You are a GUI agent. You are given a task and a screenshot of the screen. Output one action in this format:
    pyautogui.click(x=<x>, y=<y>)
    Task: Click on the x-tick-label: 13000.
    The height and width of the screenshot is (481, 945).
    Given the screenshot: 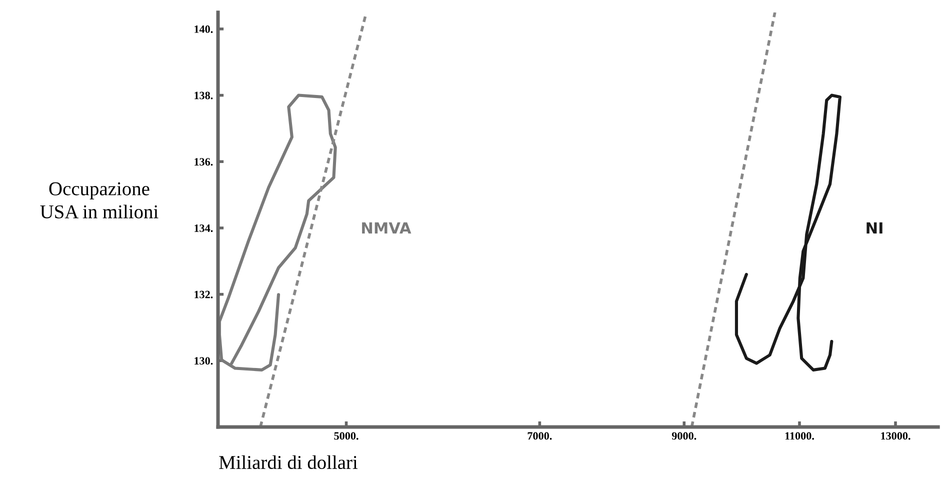 What is the action you would take?
    pyautogui.click(x=895, y=436)
    